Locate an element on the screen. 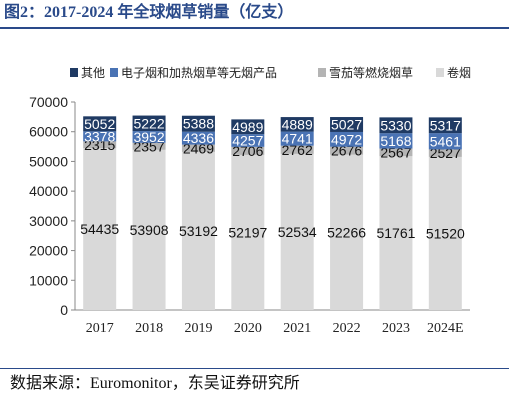 The width and height of the screenshot is (509, 401). data-label-2024E-series-0: 51520 is located at coordinates (445, 233).